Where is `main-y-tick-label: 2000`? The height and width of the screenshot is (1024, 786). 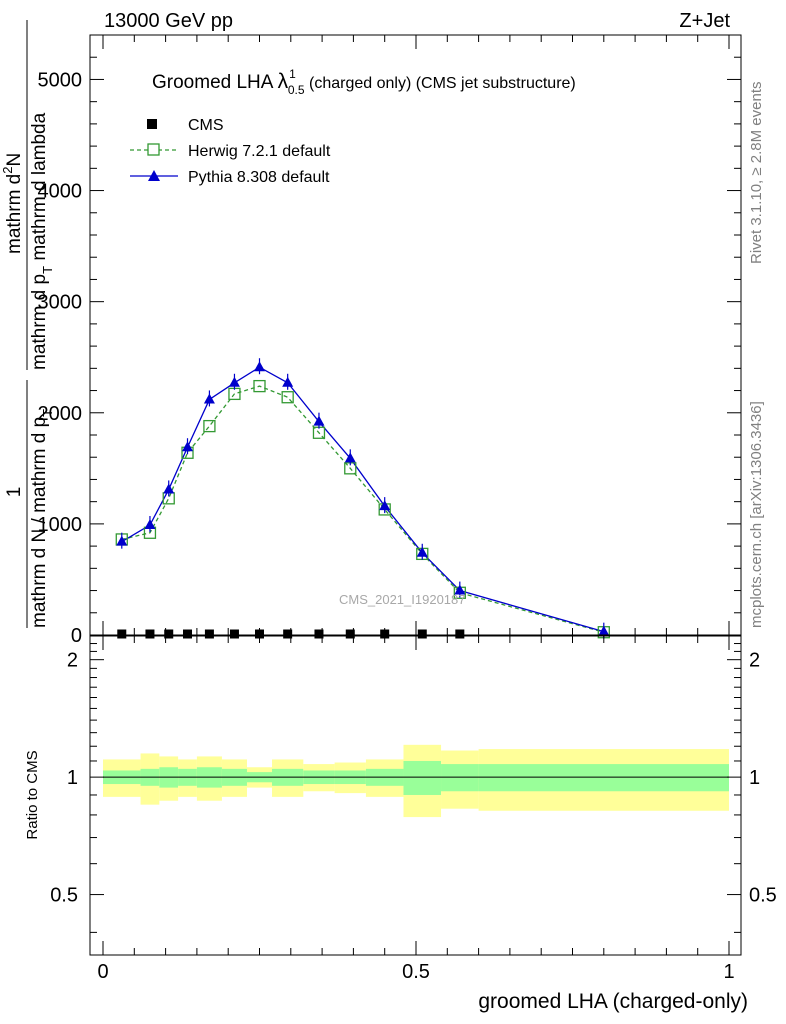
main-y-tick-label: 2000 is located at coordinates (60, 414).